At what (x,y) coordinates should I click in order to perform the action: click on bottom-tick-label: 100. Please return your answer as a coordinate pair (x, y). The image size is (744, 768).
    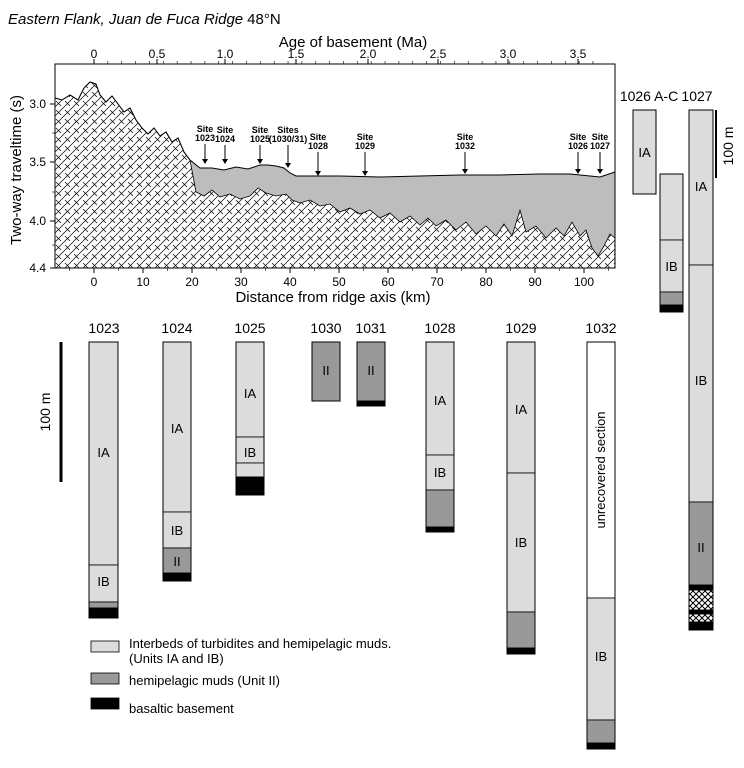
    Looking at the image, I should click on (584, 282).